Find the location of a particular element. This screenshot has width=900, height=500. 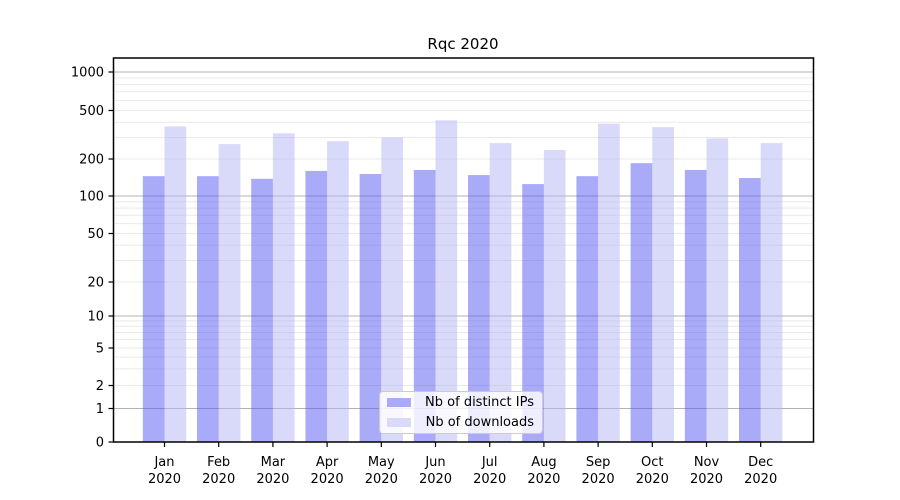

y-tick-label: 0 is located at coordinates (100, 443).